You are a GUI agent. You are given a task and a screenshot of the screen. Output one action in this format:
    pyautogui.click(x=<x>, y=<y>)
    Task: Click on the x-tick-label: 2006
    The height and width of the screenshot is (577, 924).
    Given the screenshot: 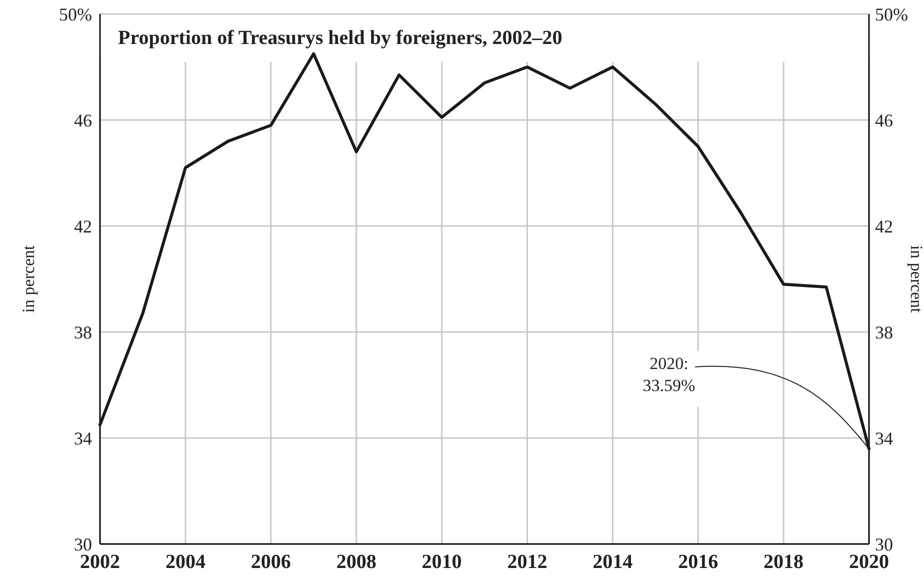 What is the action you would take?
    pyautogui.click(x=270, y=562)
    